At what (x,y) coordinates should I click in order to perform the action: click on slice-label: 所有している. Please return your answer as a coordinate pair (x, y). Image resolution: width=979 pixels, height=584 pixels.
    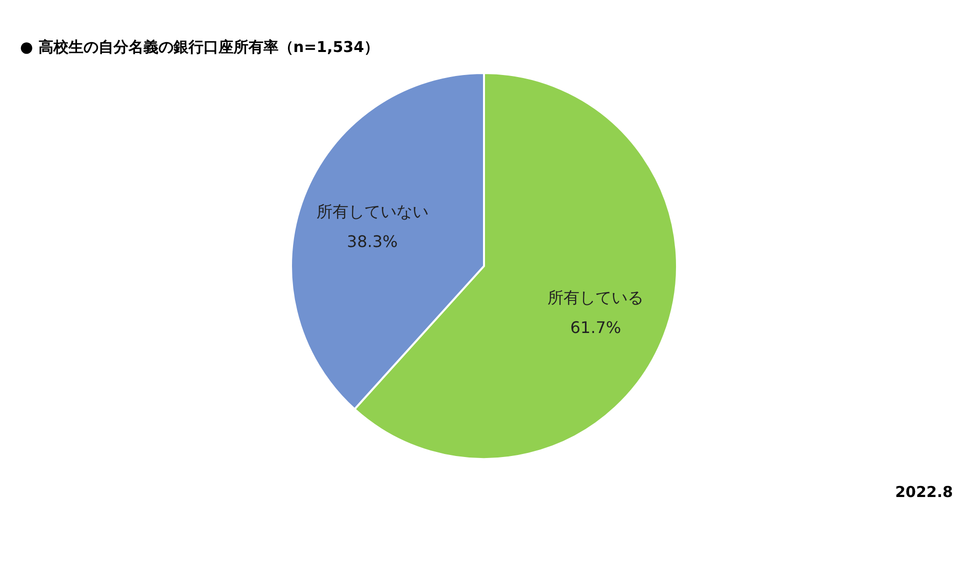
    Looking at the image, I should click on (596, 297).